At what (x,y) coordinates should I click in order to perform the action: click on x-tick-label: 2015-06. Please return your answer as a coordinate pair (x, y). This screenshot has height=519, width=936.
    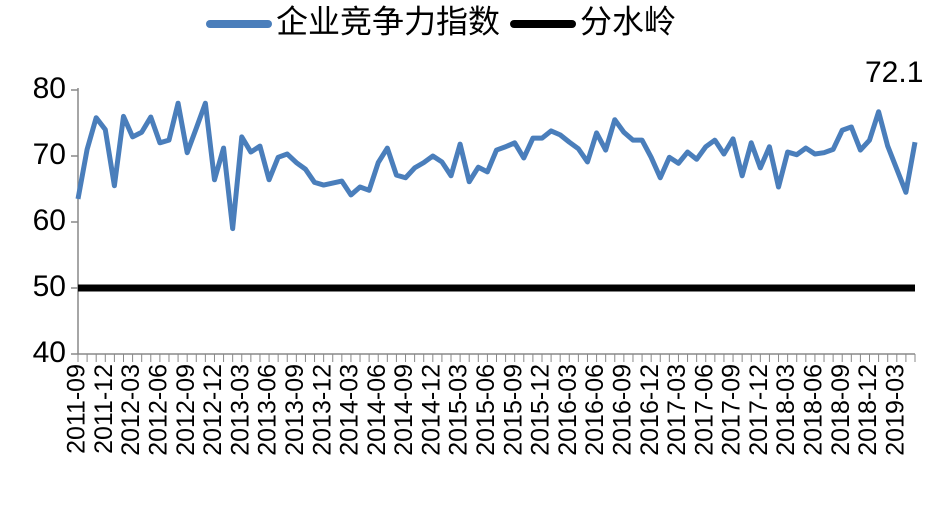
    Looking at the image, I should click on (486, 410).